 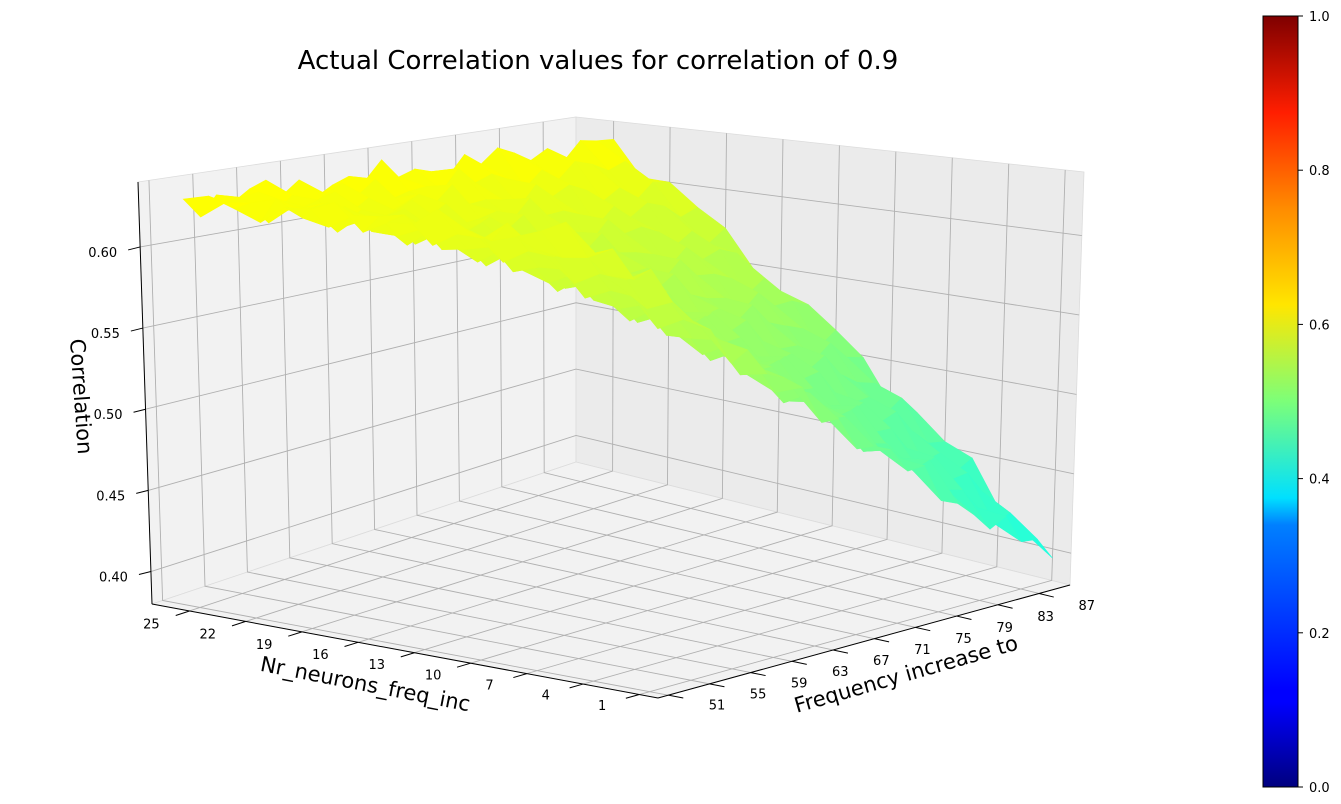 What do you see at coordinates (110, 496) in the screenshot?
I see `z-tick-label: 0.45` at bounding box center [110, 496].